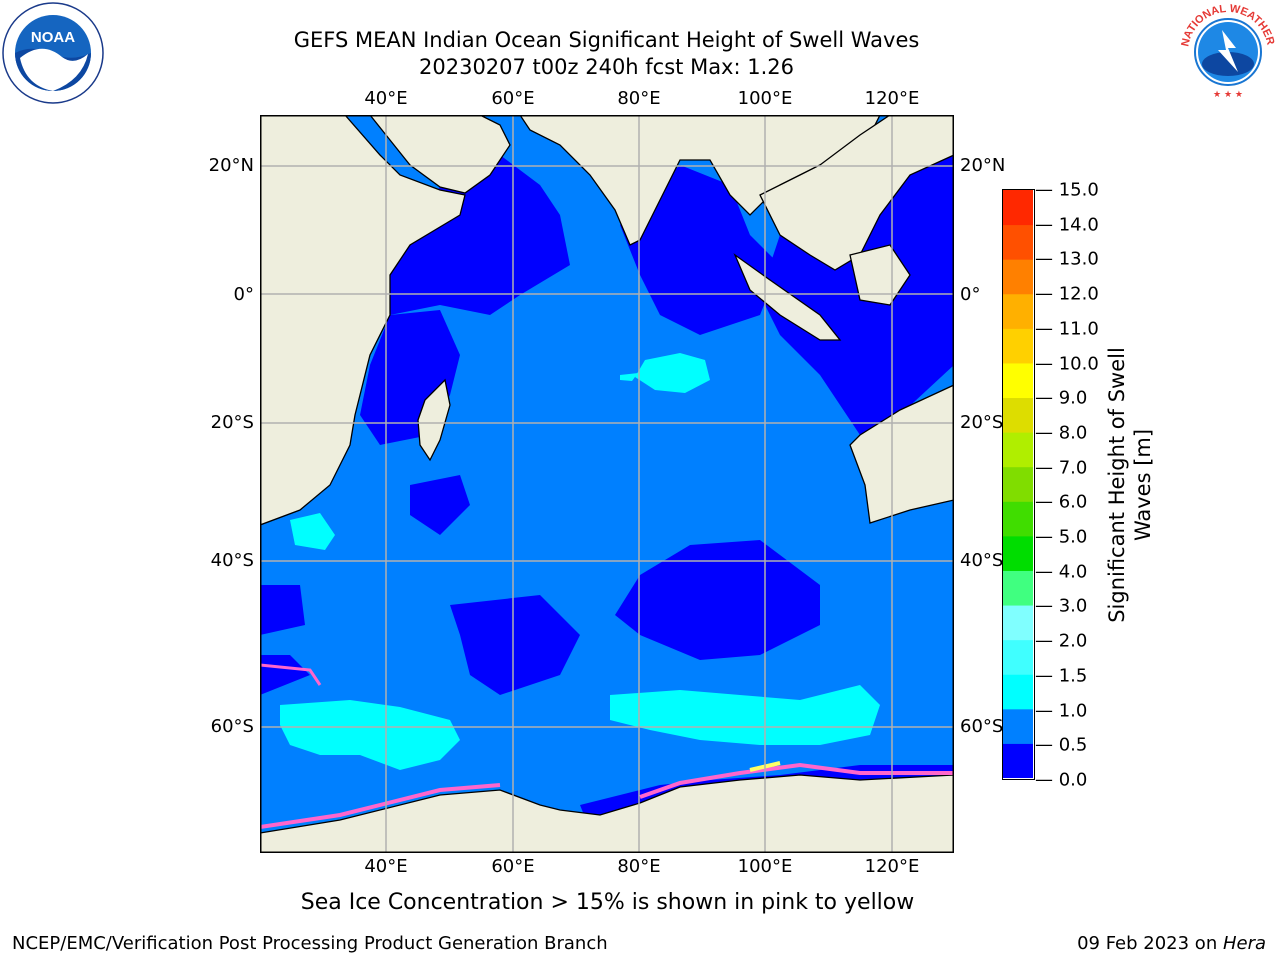 This screenshot has width=1280, height=960. I want to click on colorbar-tick-label: — 0.0, so click(1061, 780).